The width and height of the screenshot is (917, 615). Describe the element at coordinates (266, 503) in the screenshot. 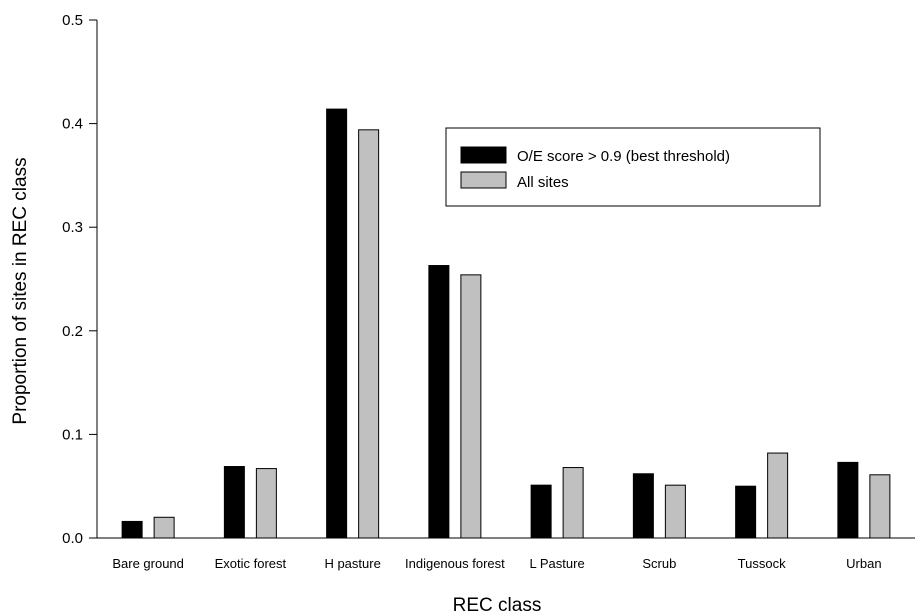

I see `bar-series-2-exotic-forest` at that location.